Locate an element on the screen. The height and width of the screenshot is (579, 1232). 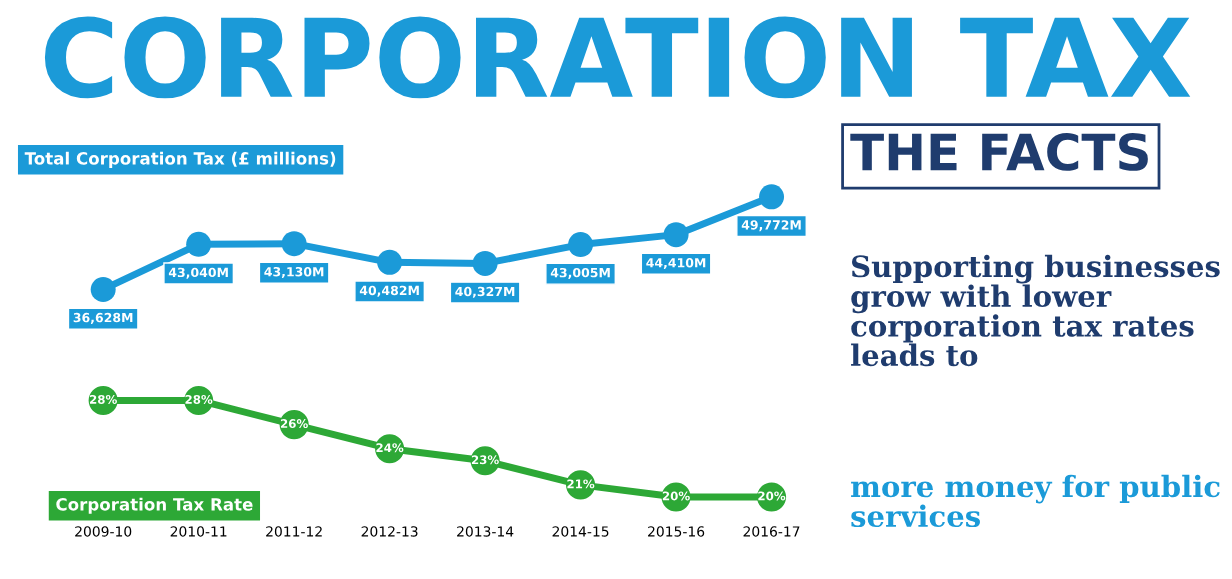
chart-title: CORPORATION TAX is located at coordinates (617, 57).